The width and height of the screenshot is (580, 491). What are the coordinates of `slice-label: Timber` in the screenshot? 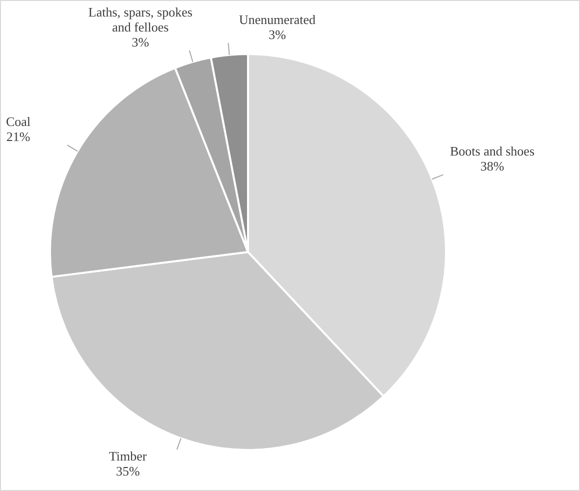 It's located at (128, 456).